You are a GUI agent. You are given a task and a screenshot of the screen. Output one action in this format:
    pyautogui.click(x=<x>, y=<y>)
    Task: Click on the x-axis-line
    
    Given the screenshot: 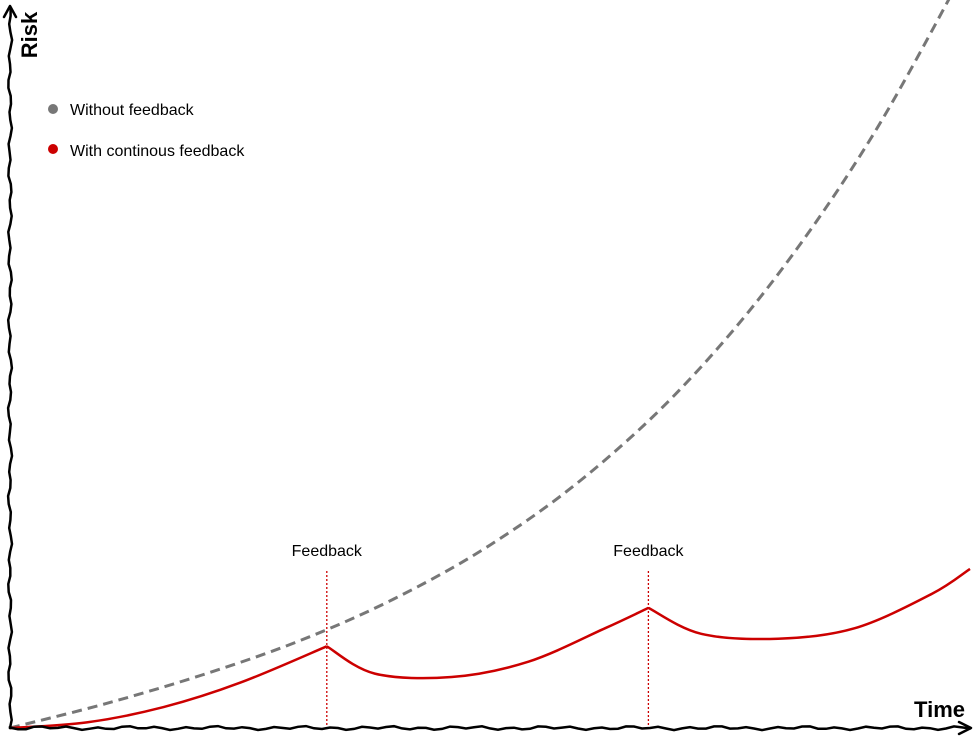 What is the action you would take?
    pyautogui.click(x=490, y=728)
    